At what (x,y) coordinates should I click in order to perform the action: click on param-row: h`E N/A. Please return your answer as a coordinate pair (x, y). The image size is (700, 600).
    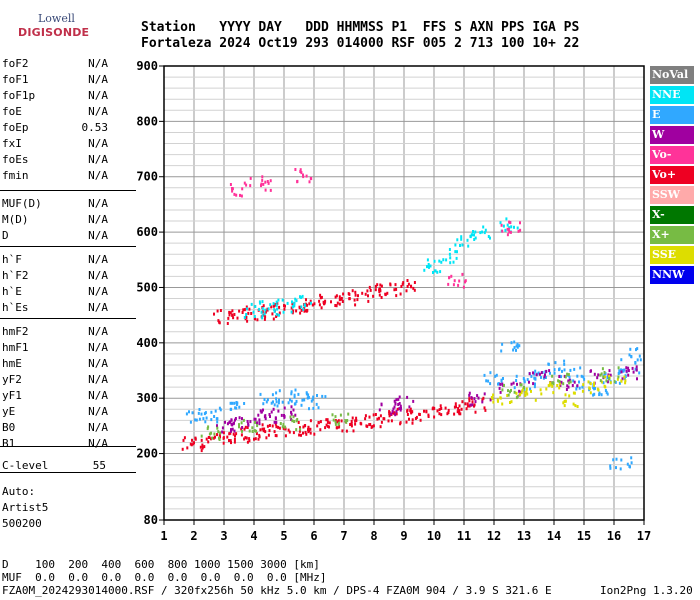
    Looking at the image, I should click on (68, 292).